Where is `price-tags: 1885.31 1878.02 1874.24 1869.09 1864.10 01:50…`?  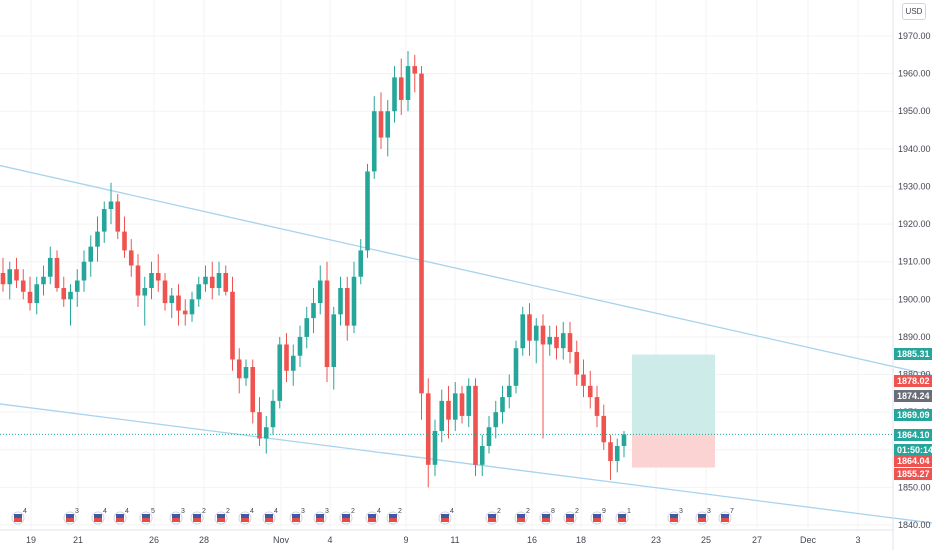 price-tags: 1885.31 1878.02 1874.24 1869.09 1864.10 01:50… is located at coordinates (913, 414).